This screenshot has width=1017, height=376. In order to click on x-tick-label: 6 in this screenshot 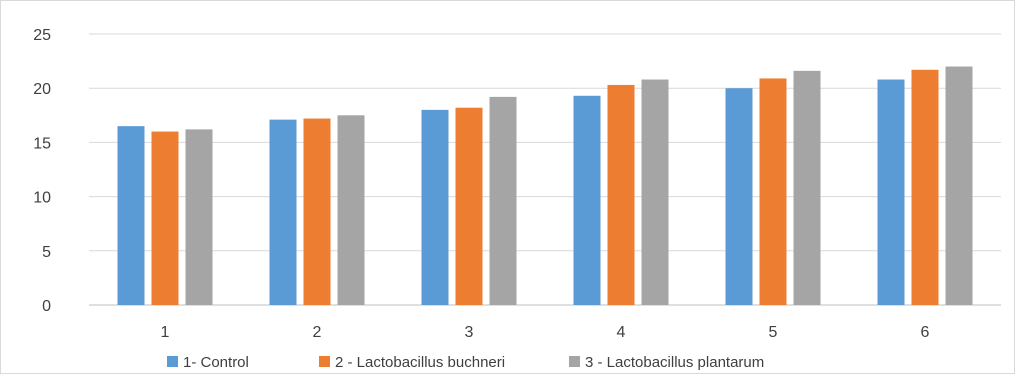, I will do `click(925, 332)`.